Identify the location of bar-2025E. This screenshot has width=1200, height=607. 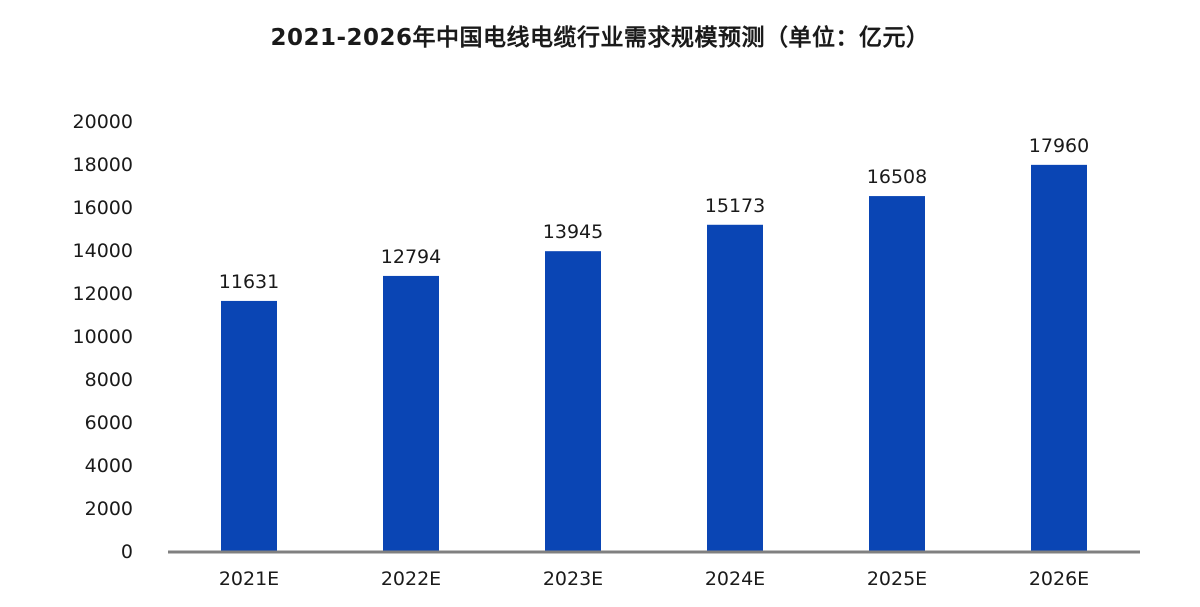
(897, 373).